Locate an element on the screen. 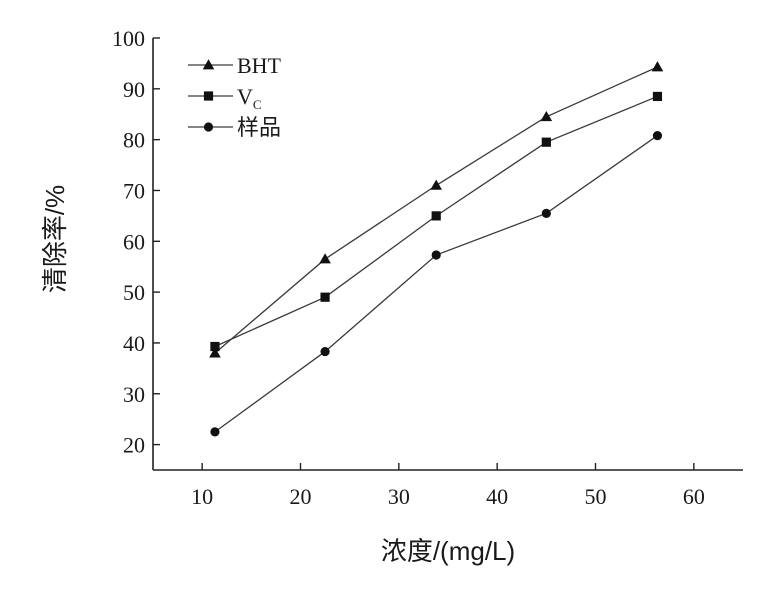  x-axis-title: 浓度/(mg/L) is located at coordinates (448, 551).